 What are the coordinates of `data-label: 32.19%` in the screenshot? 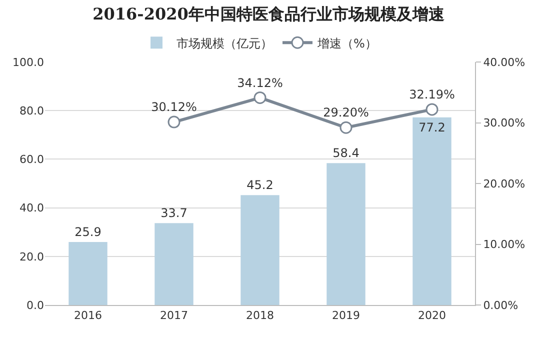 It's located at (432, 95).